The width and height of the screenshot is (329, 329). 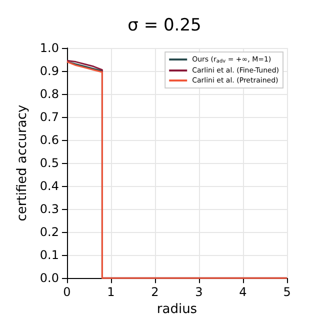 I want to click on y-tick-label: 0.3, so click(x=49, y=209).